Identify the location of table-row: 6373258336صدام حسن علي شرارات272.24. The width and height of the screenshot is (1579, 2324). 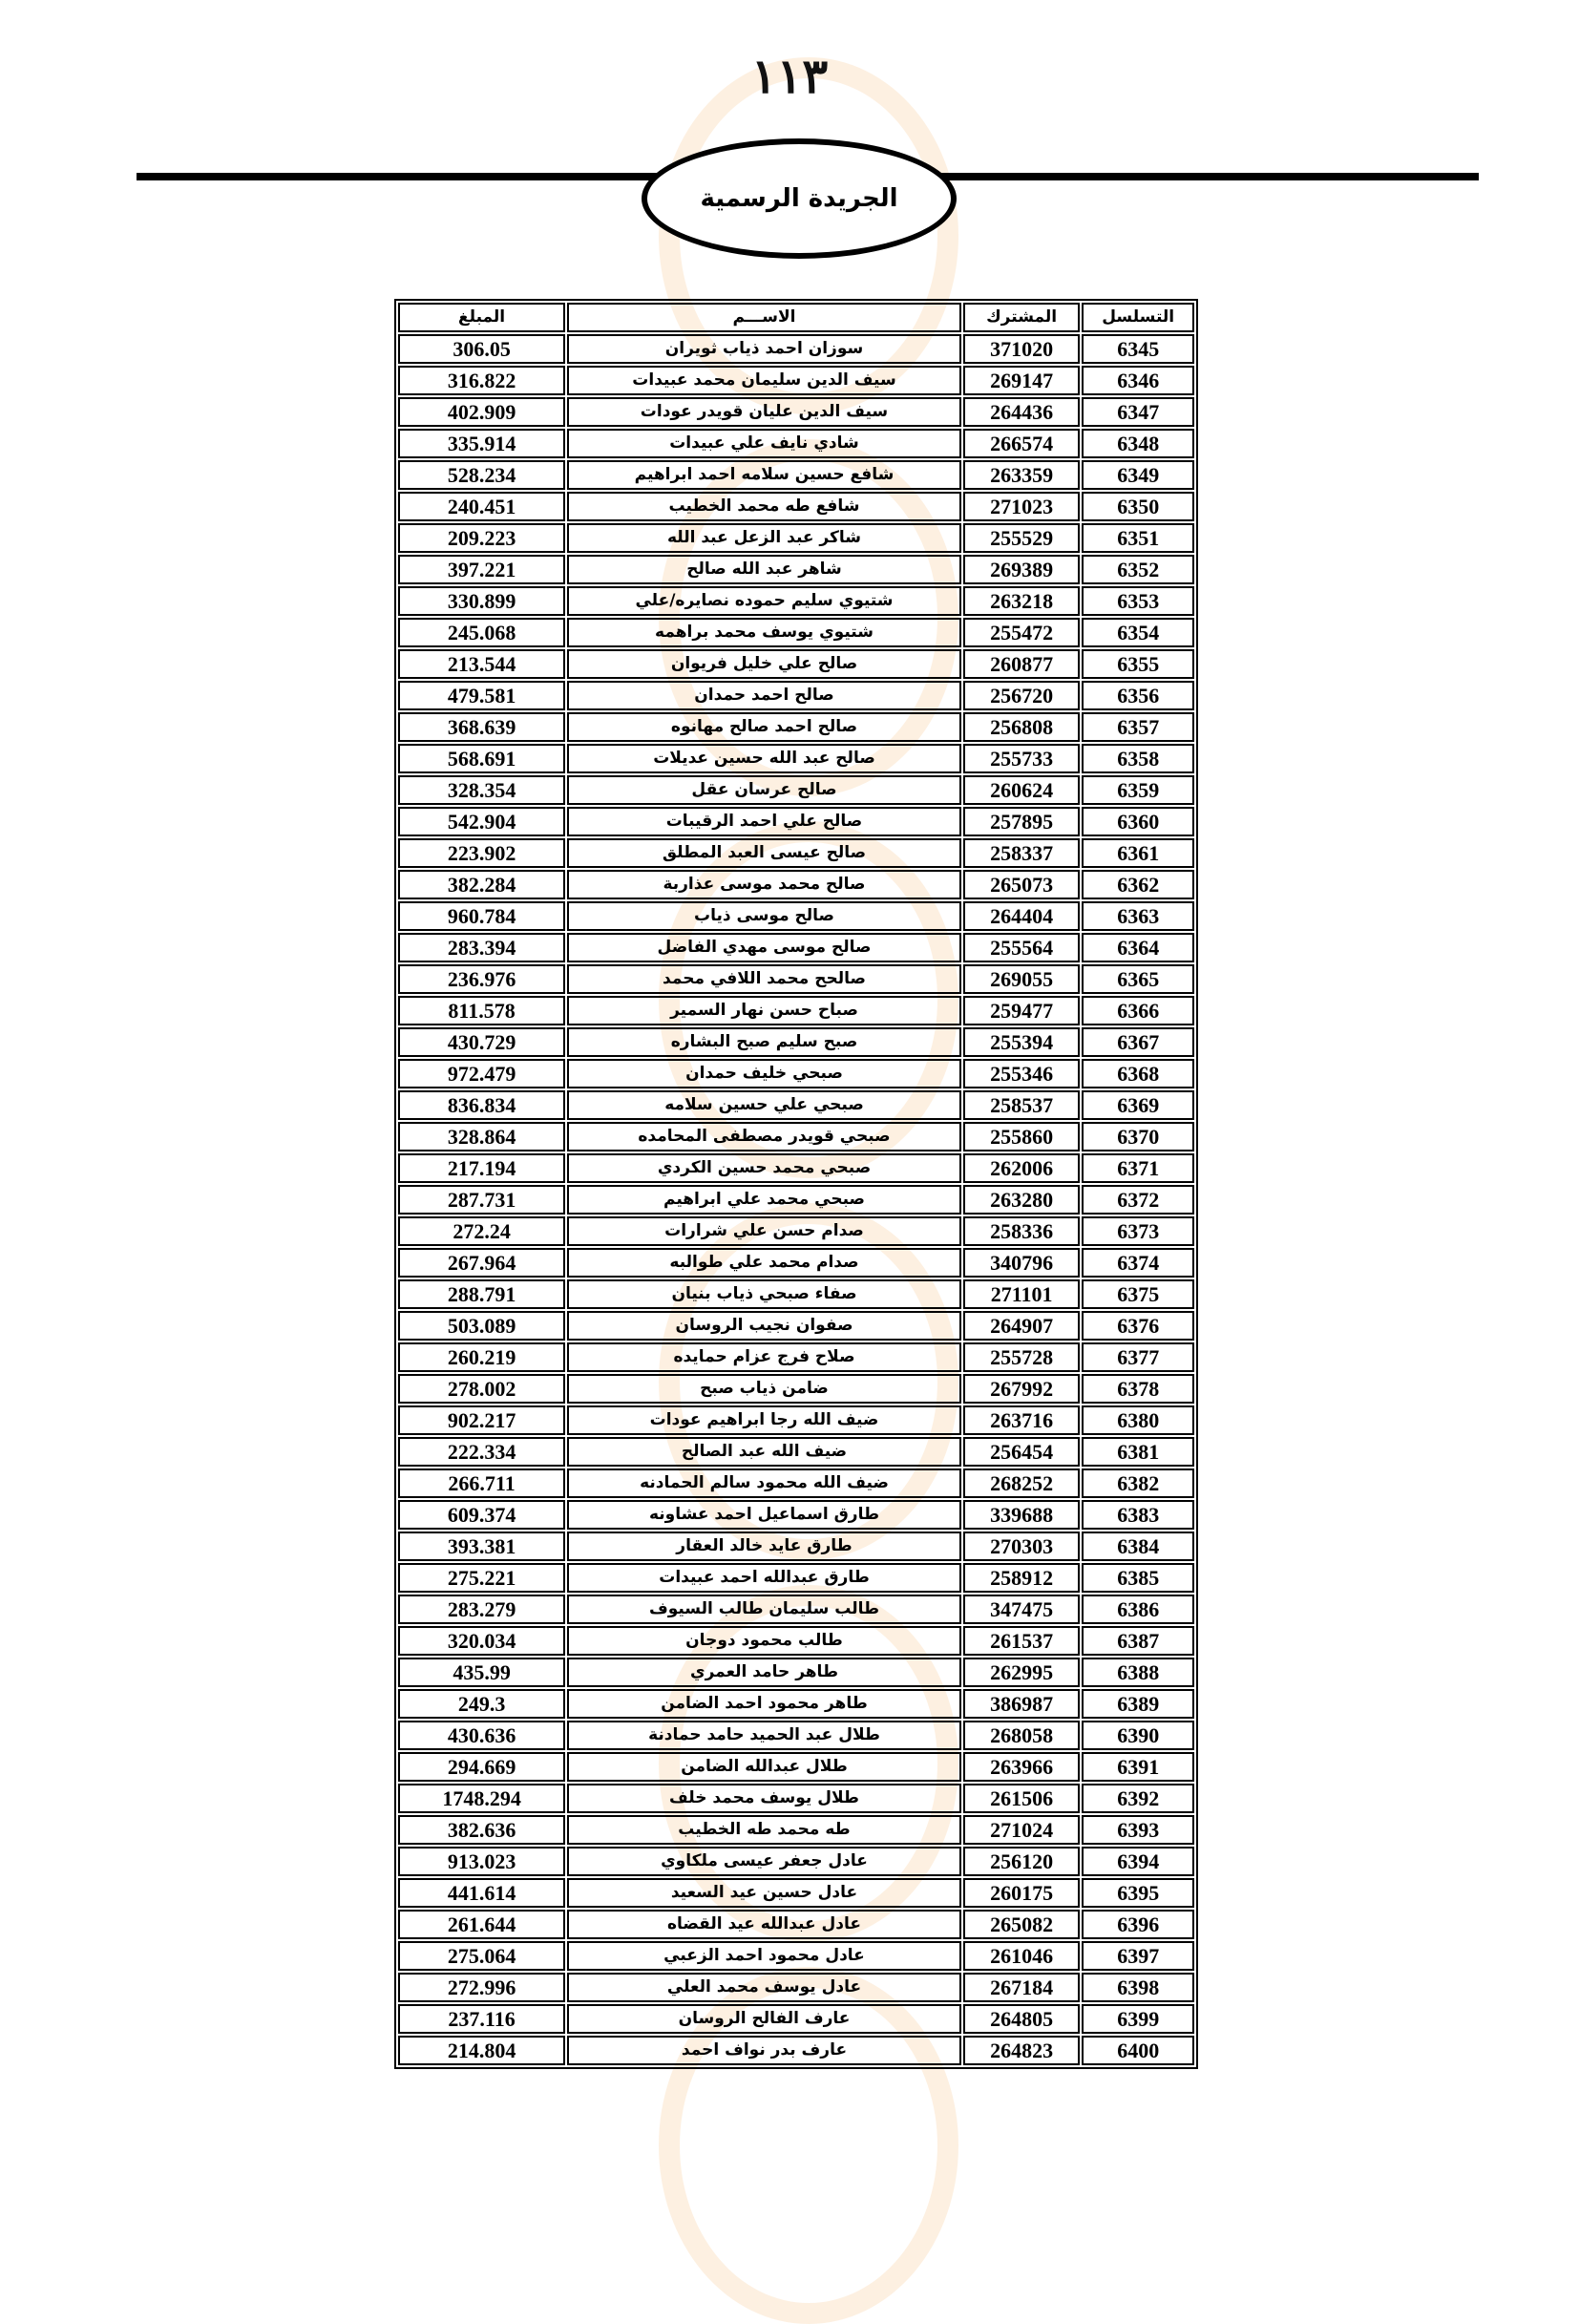
(796, 1231).